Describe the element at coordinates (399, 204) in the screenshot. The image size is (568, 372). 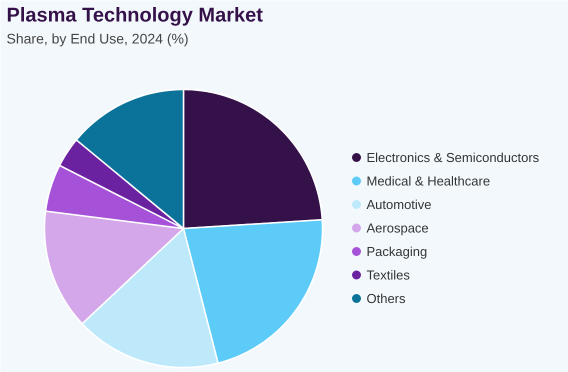
I see `legend-label: Automotive` at that location.